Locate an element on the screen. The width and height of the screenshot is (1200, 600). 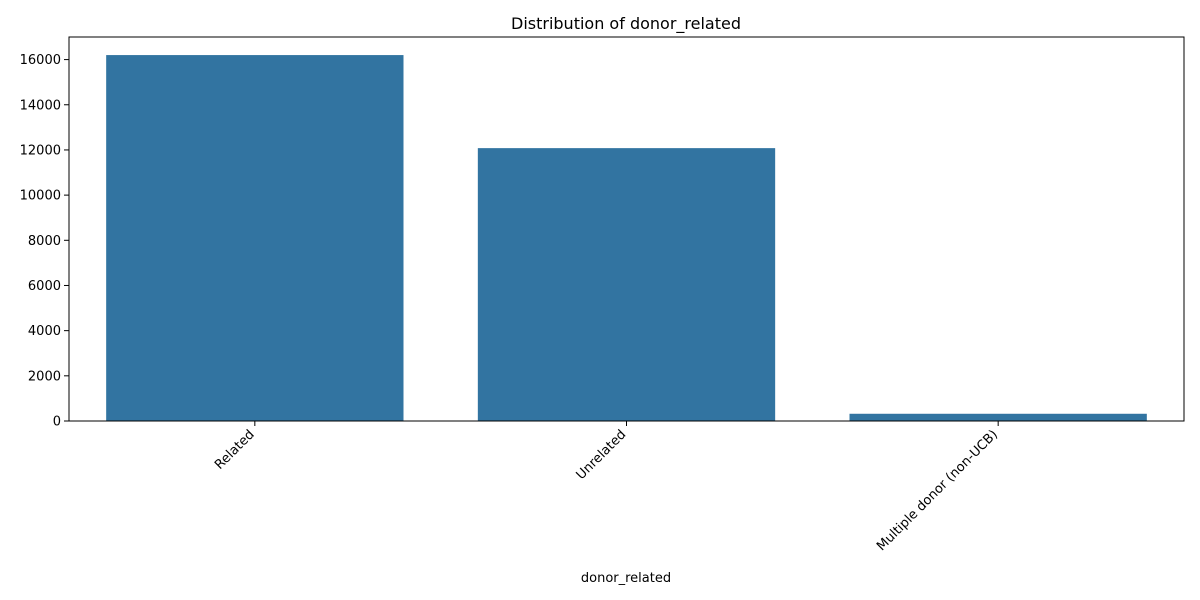
y-tick-label-4: 8000 is located at coordinates (44, 241).